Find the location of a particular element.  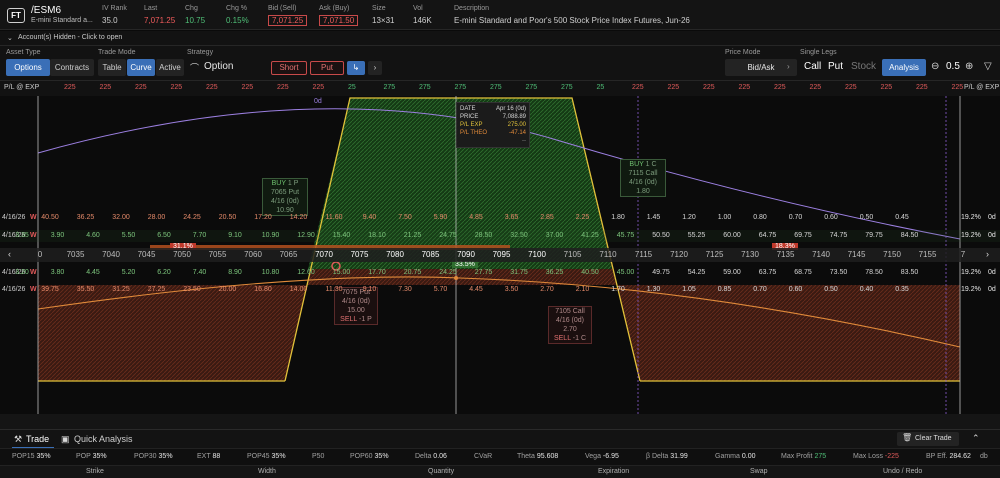

strategy-select: Option is located at coordinates (219, 66).